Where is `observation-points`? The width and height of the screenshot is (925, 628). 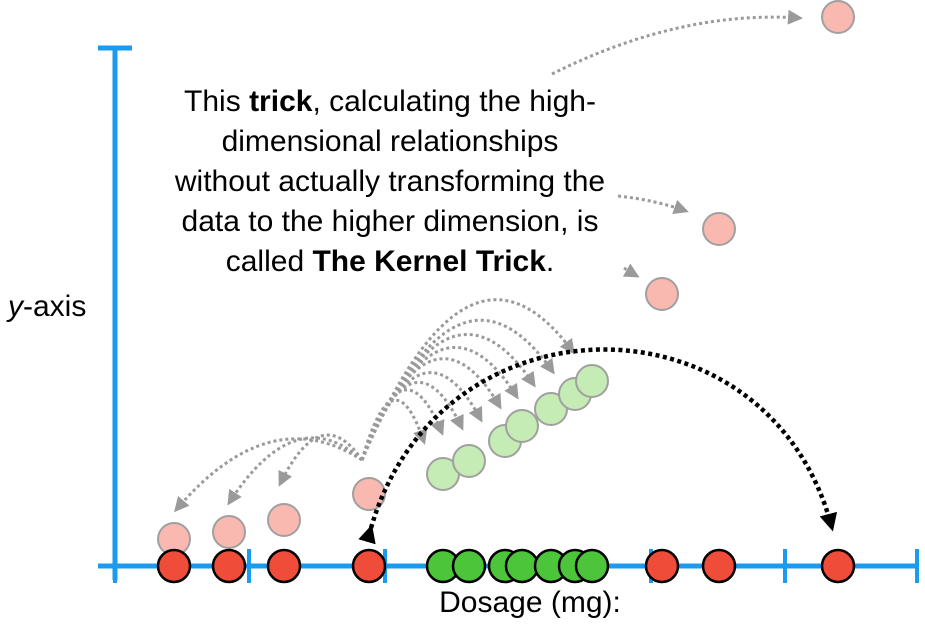
observation-points is located at coordinates (506, 566).